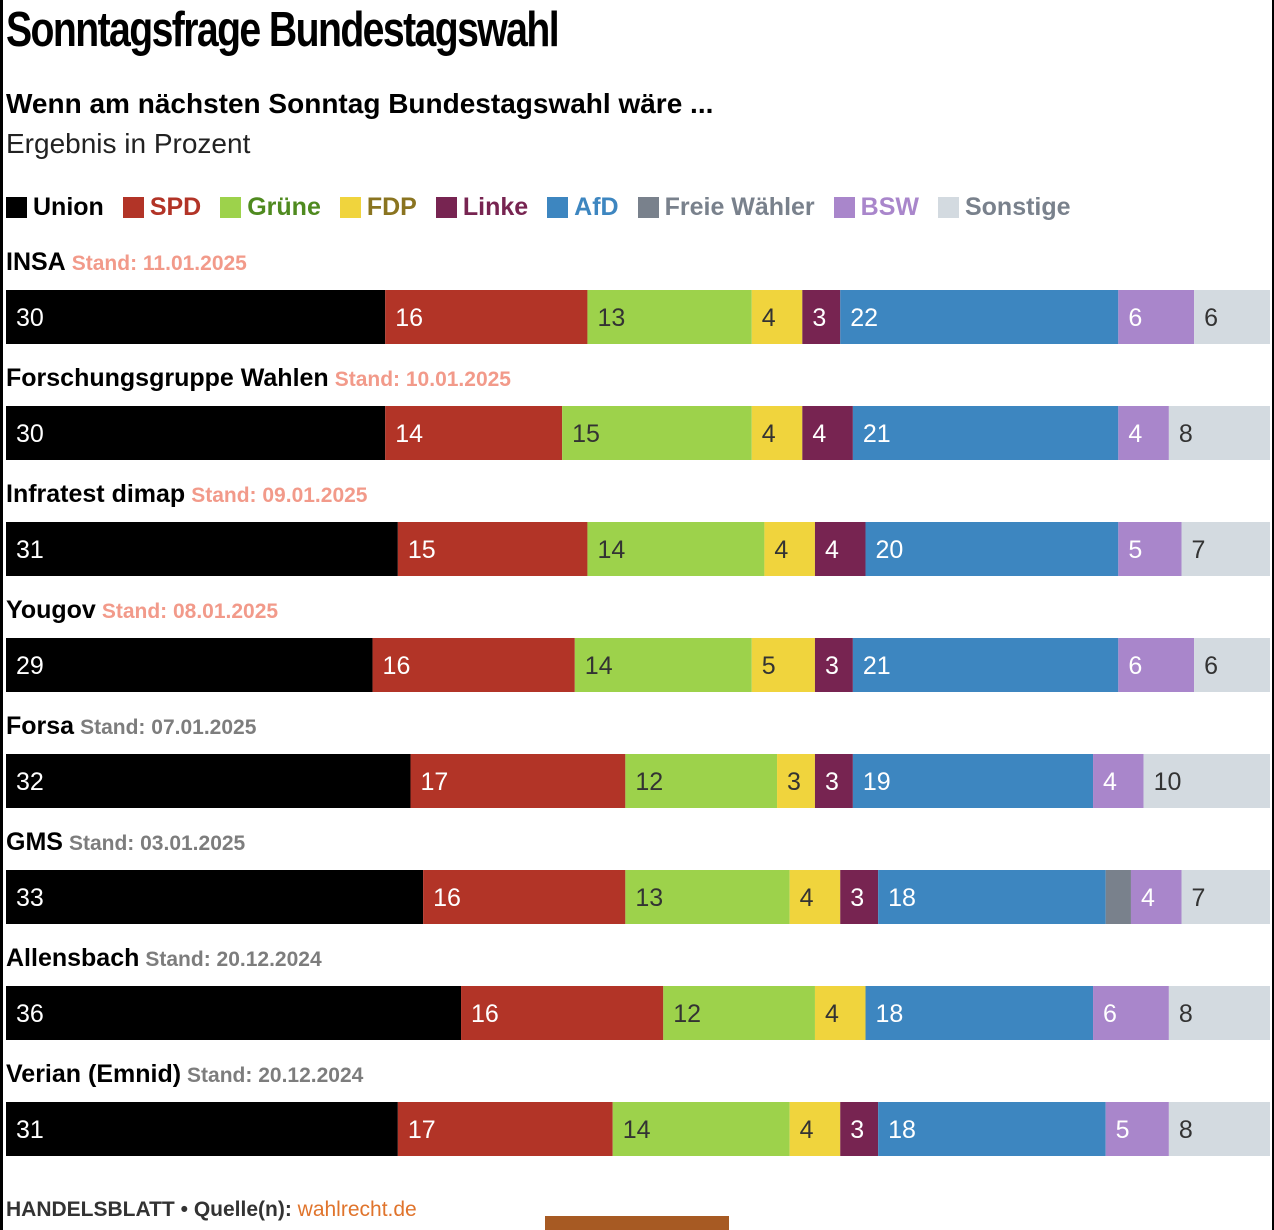 This screenshot has height=1230, width=1274. I want to click on footer-brand: HANDELSBLATT, so click(90, 1209).